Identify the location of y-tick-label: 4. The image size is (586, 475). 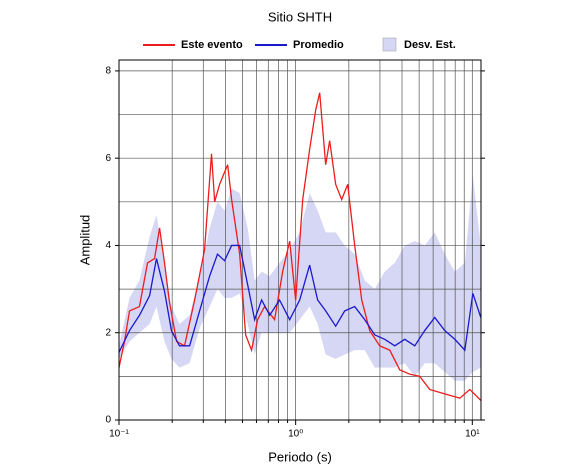
(108, 245).